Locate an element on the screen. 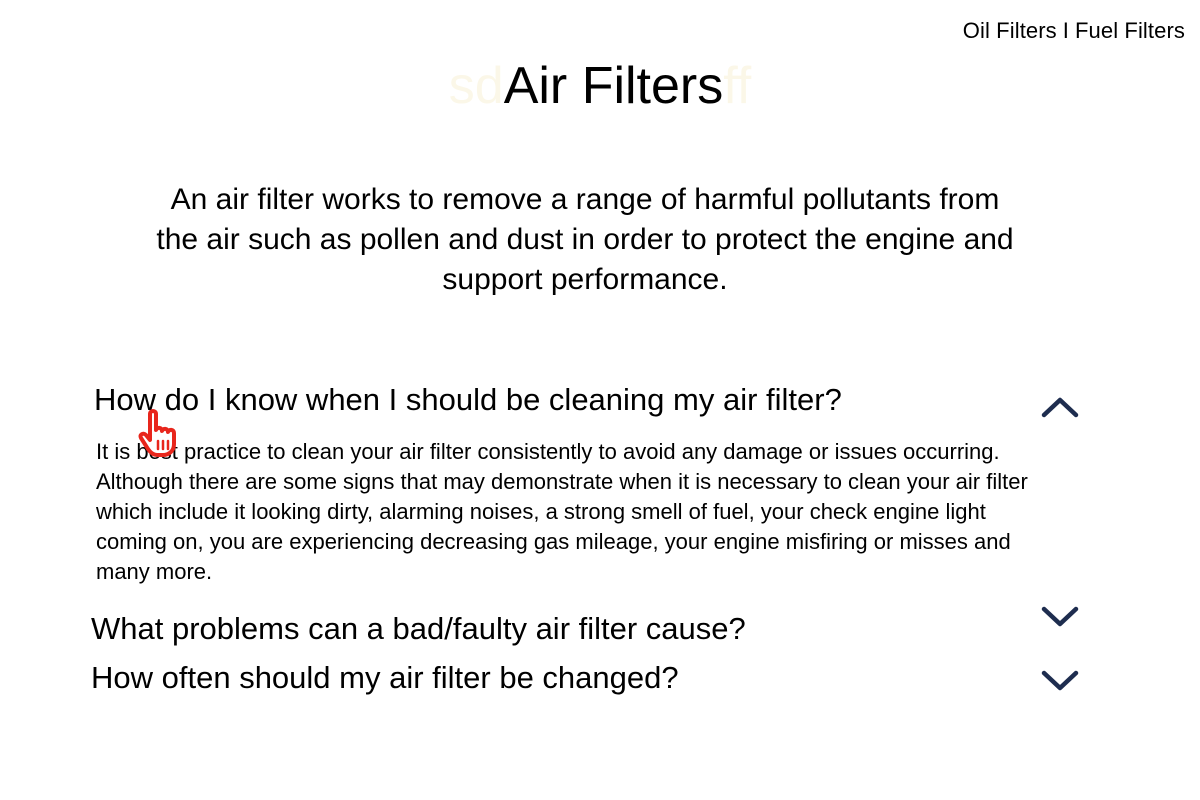 The width and height of the screenshot is (1200, 800). chevron-up-icon is located at coordinates (1060, 407).